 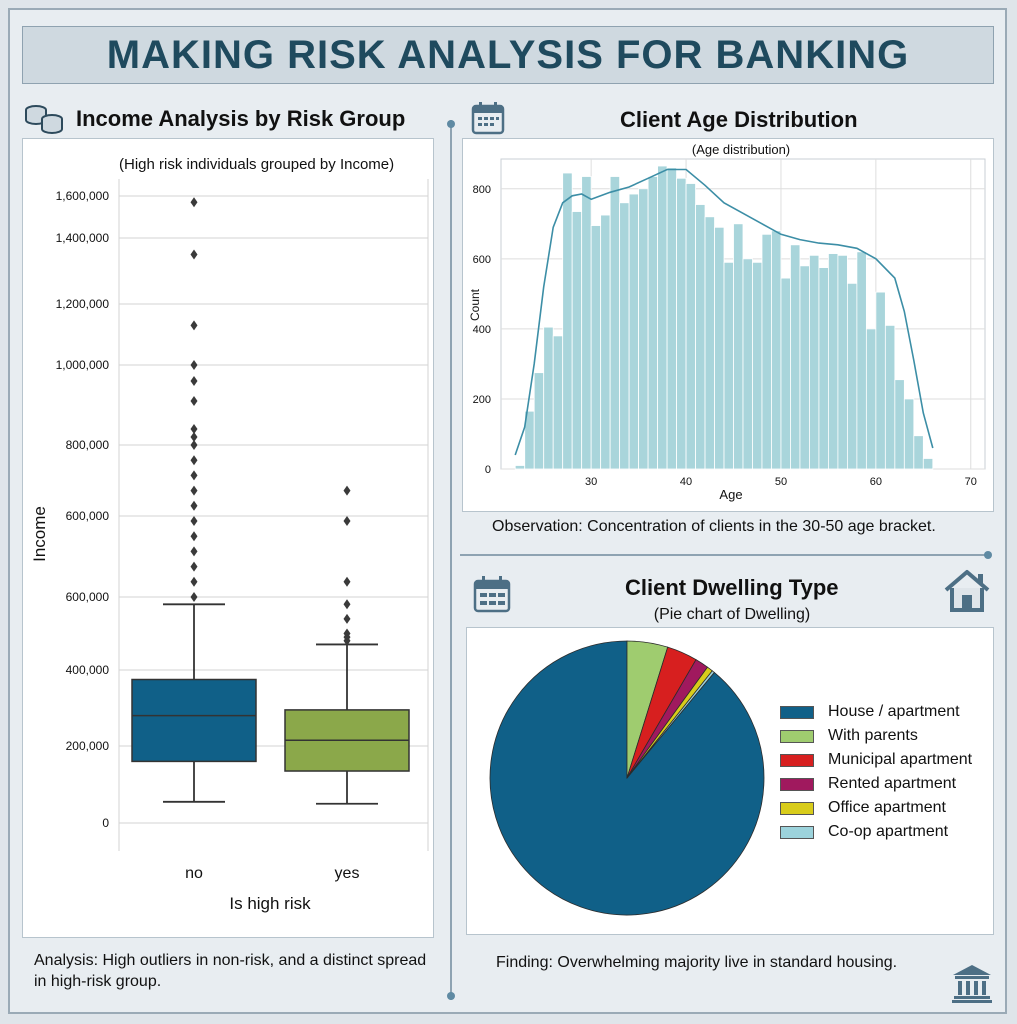 What do you see at coordinates (241, 118) in the screenshot?
I see `income-section-title: Income Analysis by Risk Group` at bounding box center [241, 118].